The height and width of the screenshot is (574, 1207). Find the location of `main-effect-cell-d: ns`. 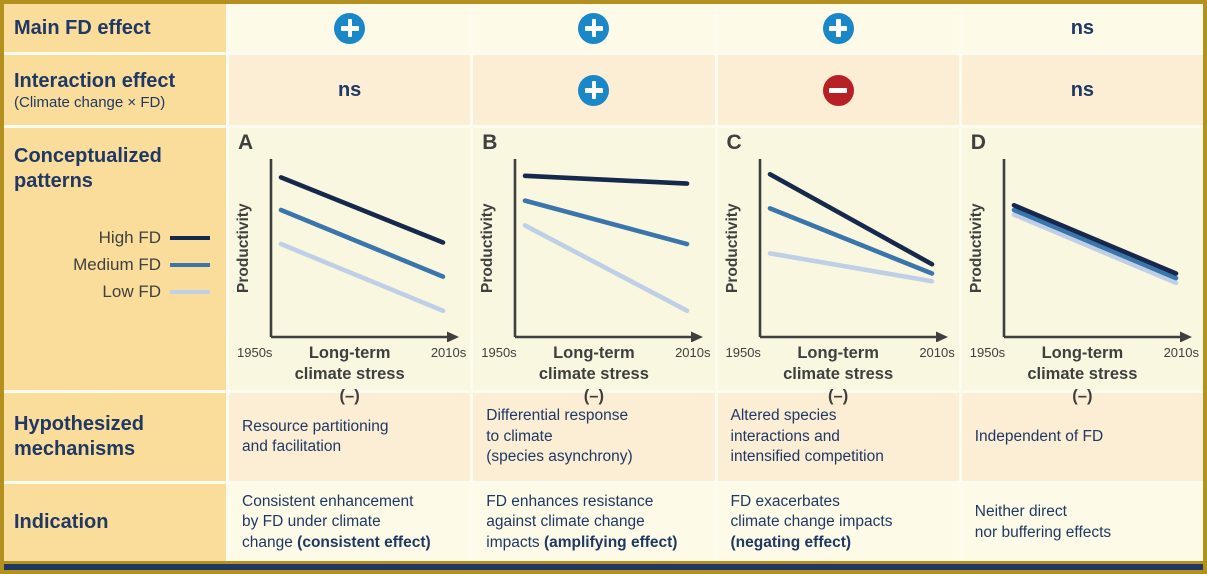

main-effect-cell-d: ns is located at coordinates (1082, 28).